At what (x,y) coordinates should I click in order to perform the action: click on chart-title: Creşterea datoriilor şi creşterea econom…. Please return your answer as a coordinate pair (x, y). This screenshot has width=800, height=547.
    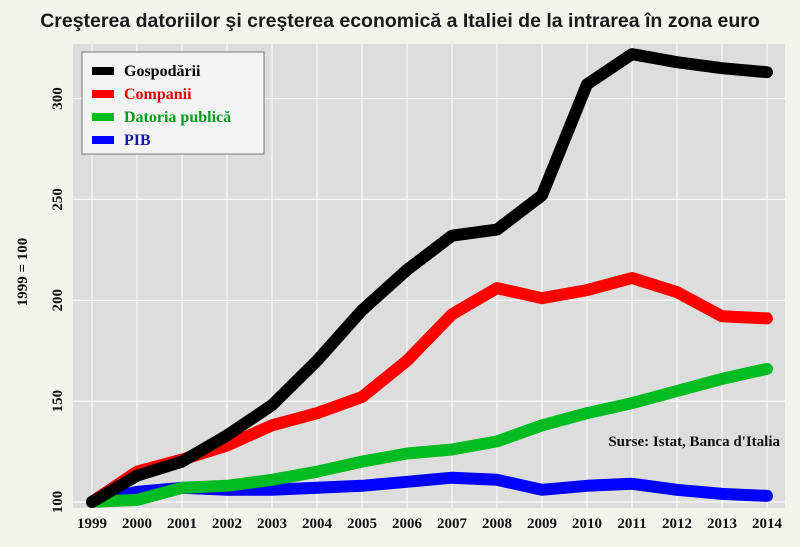
    Looking at the image, I should click on (400, 21).